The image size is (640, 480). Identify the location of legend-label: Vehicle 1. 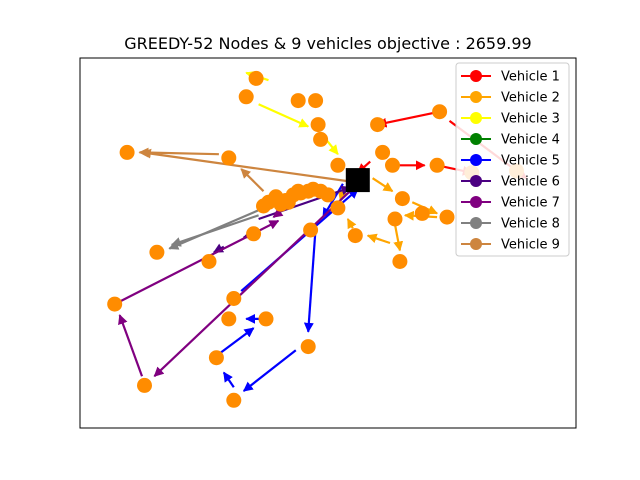
(530, 77).